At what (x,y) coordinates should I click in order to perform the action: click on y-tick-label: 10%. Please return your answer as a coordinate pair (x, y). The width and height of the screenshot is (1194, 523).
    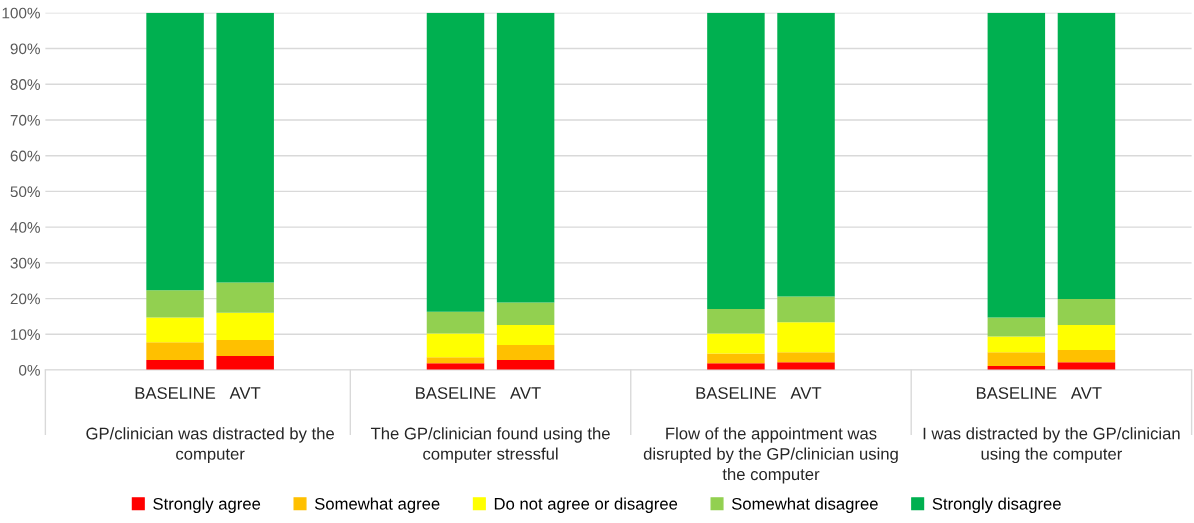
    Looking at the image, I should click on (25, 334).